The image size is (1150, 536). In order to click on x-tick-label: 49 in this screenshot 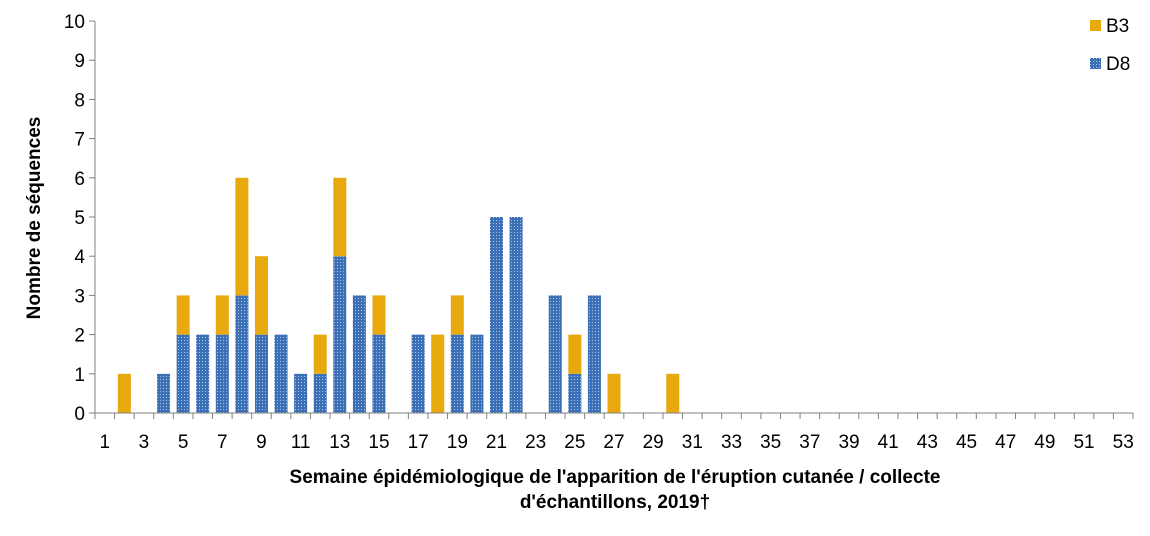, I will do `click(1044, 442)`.